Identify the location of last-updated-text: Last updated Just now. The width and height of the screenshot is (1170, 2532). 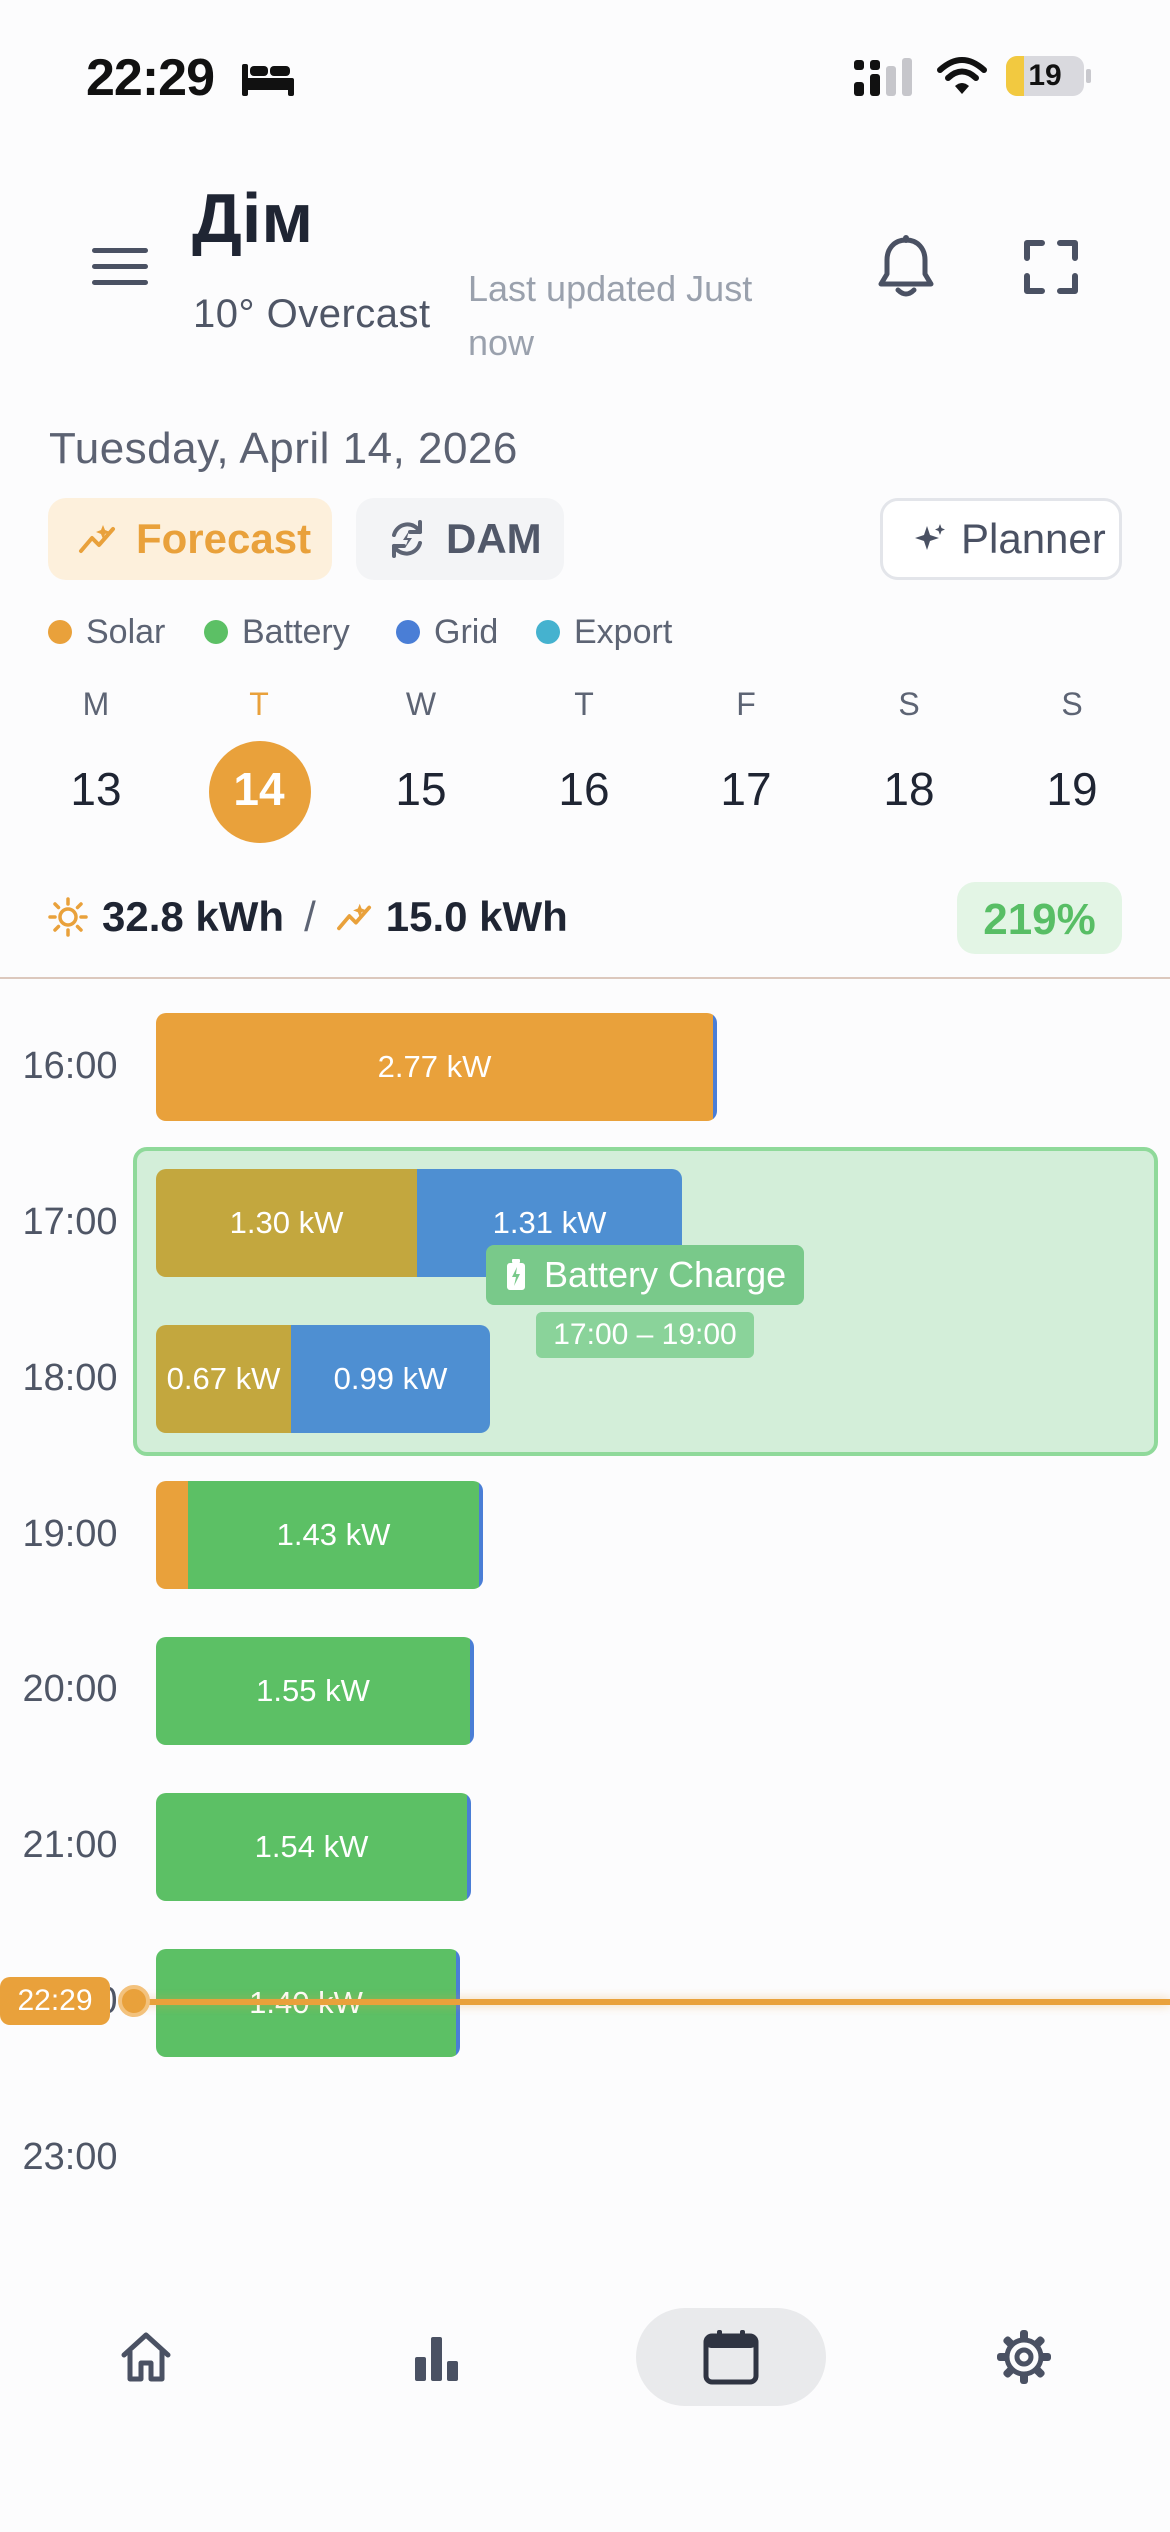
(610, 315).